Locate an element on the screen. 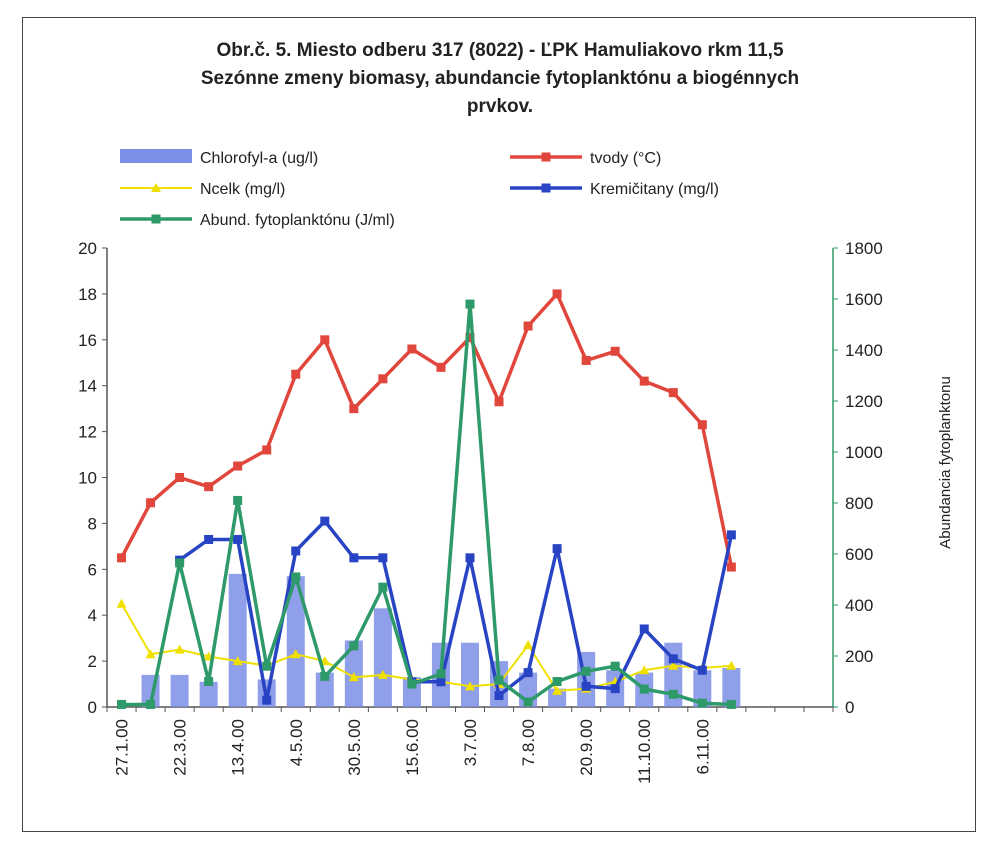  x-tick-label: 11.10.00 is located at coordinates (644, 751).